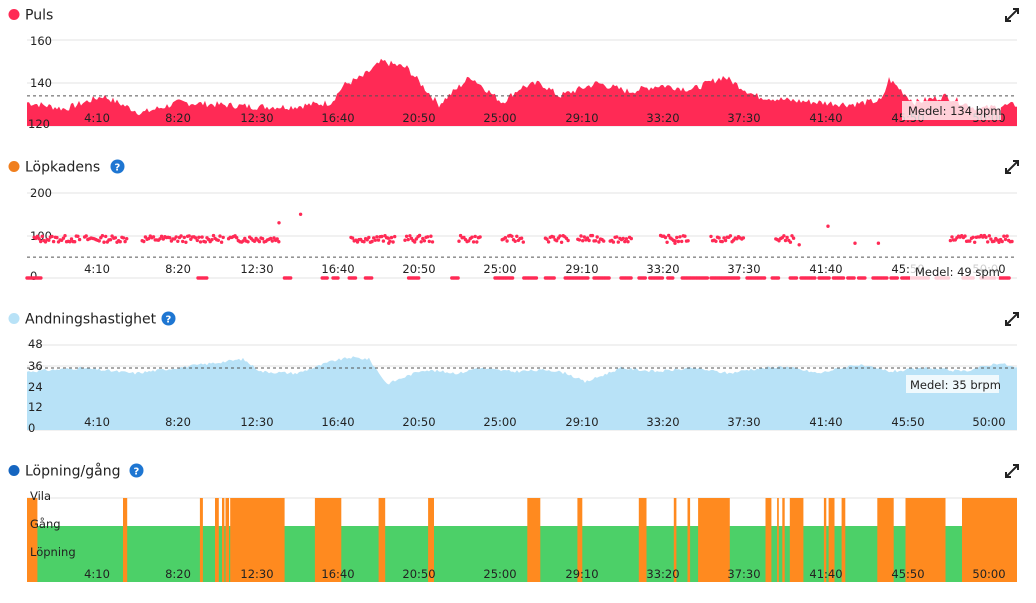 The height and width of the screenshot is (603, 1036). Describe the element at coordinates (97, 269) in the screenshot. I see `kadens-xtick: 4:10` at that location.